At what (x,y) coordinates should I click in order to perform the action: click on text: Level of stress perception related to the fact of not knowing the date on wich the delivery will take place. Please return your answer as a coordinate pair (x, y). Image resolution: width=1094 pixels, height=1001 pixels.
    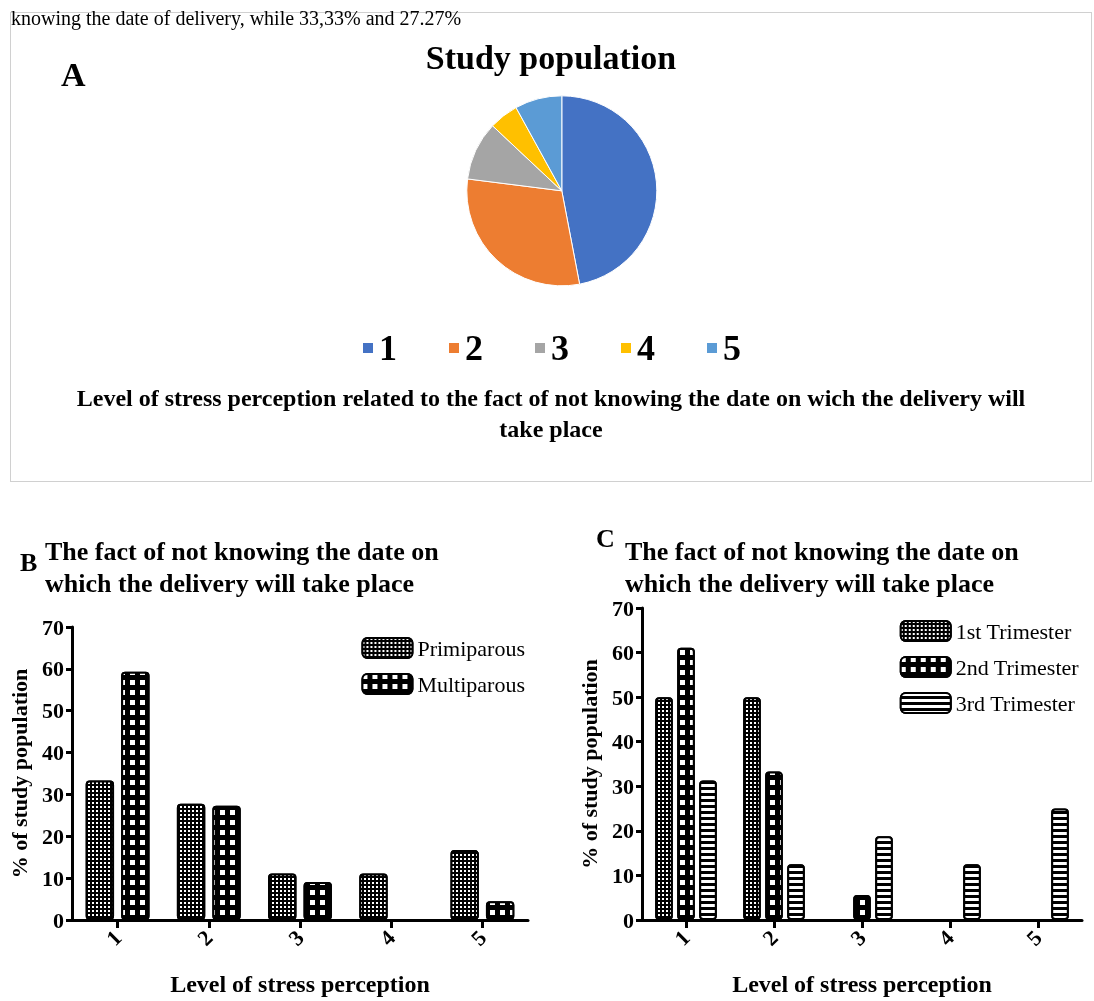
    Looking at the image, I should click on (551, 414).